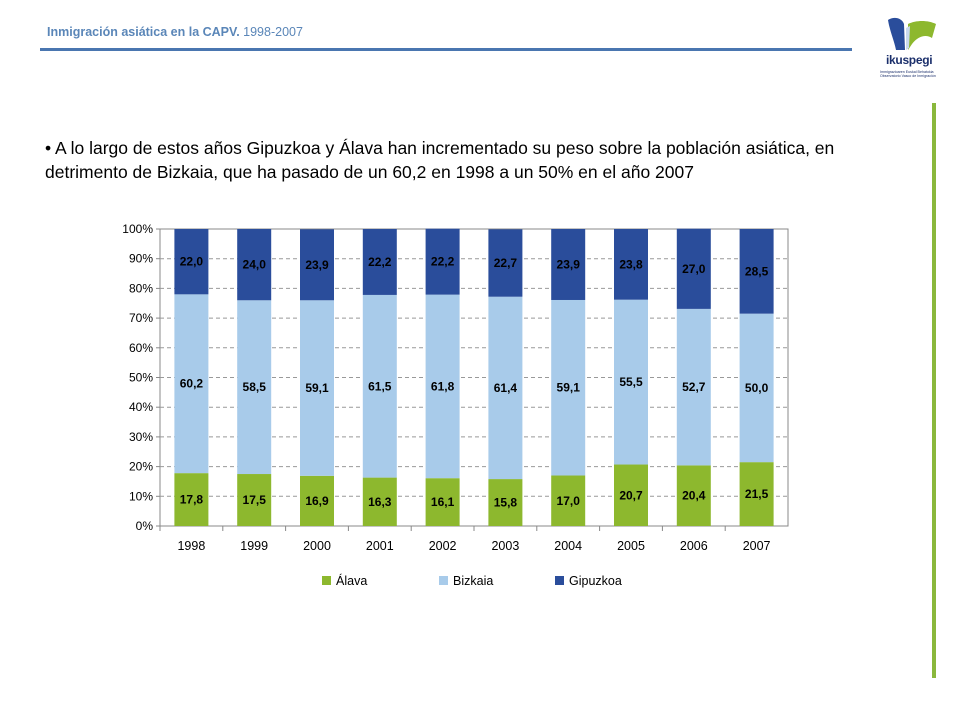 Image resolution: width=960 pixels, height=720 pixels. What do you see at coordinates (141, 259) in the screenshot?
I see `y-tick-label: 90%` at bounding box center [141, 259].